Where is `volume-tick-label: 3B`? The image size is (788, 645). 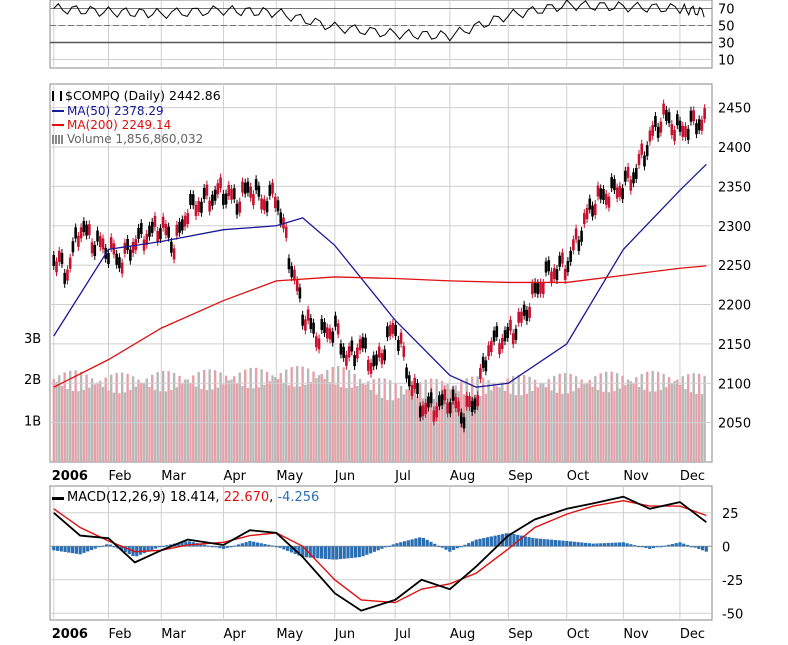 volume-tick-label: 3B is located at coordinates (32, 339).